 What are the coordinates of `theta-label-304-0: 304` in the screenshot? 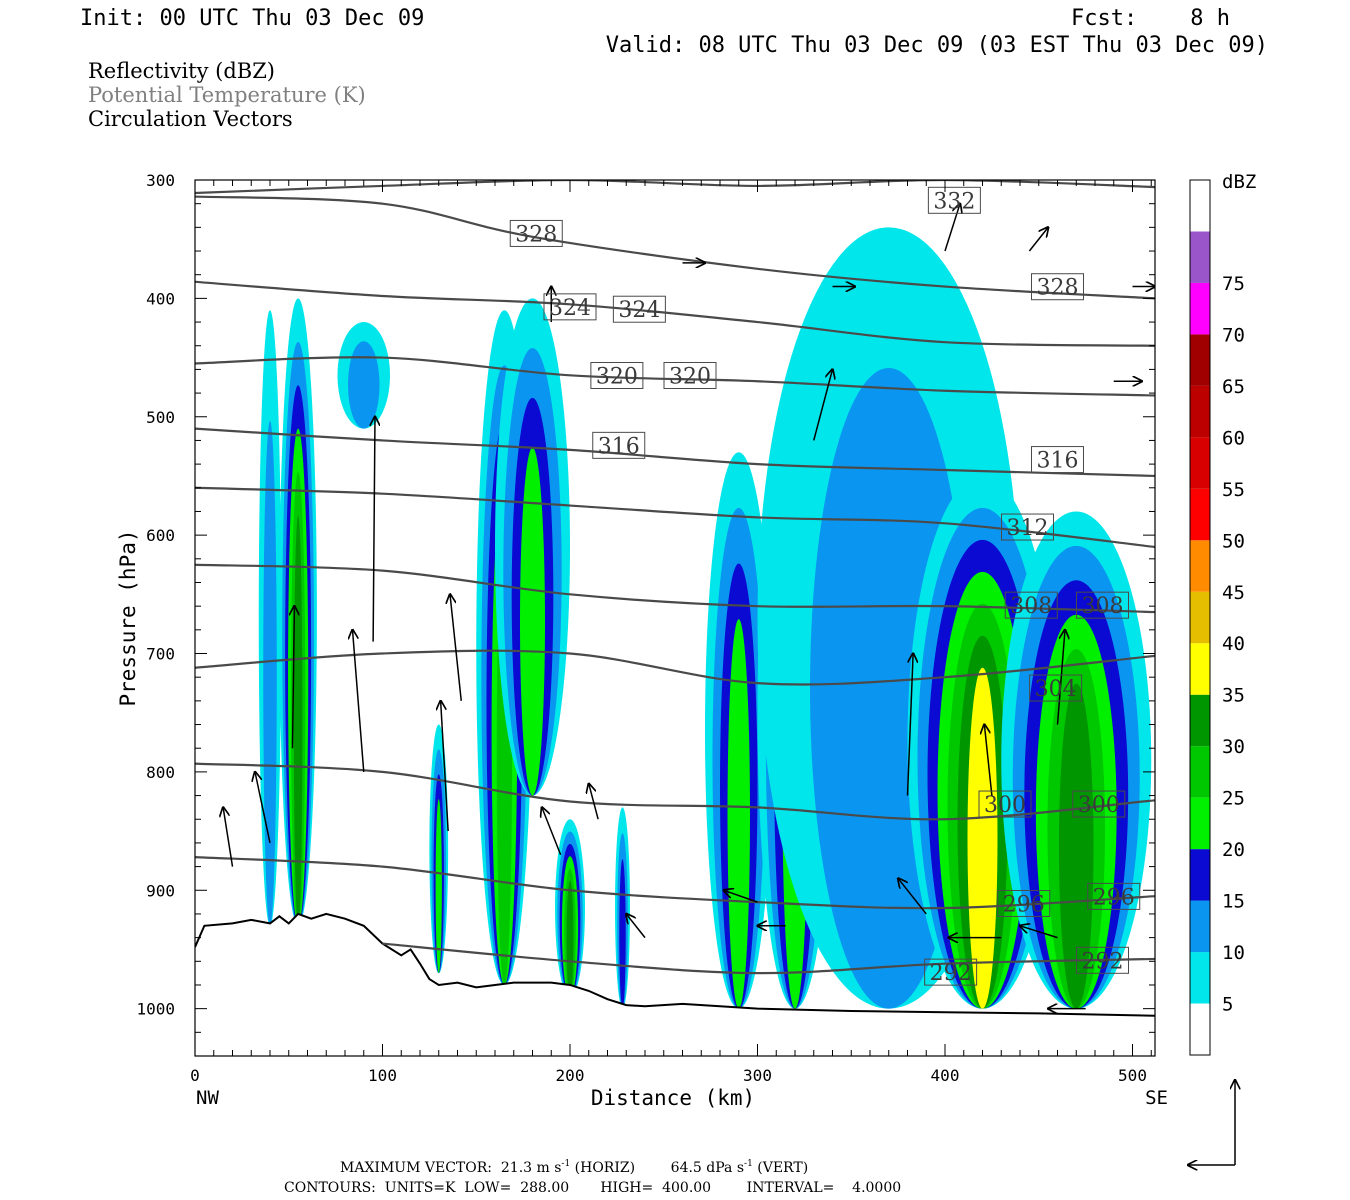 It's located at (1056, 689).